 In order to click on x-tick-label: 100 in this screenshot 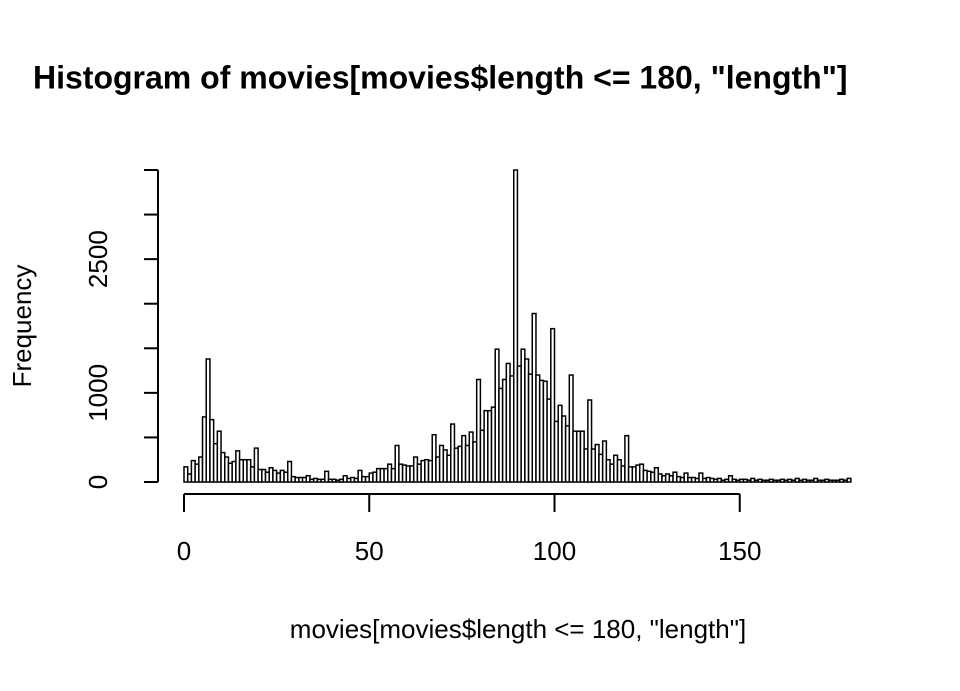, I will do `click(554, 551)`.